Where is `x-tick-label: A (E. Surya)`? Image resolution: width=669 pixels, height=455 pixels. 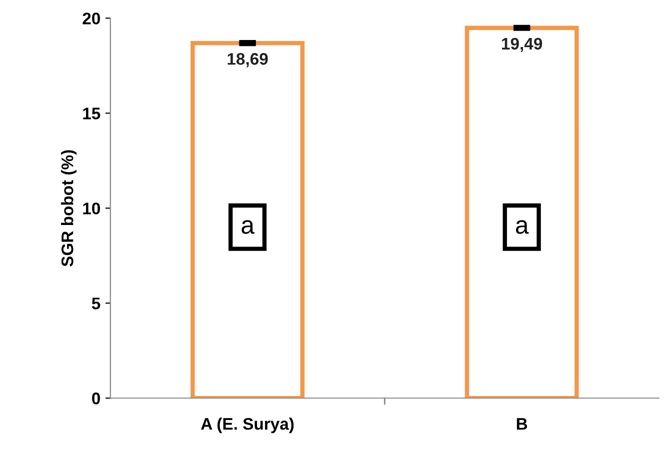
x-tick-label: A (E. Surya) is located at coordinates (247, 426).